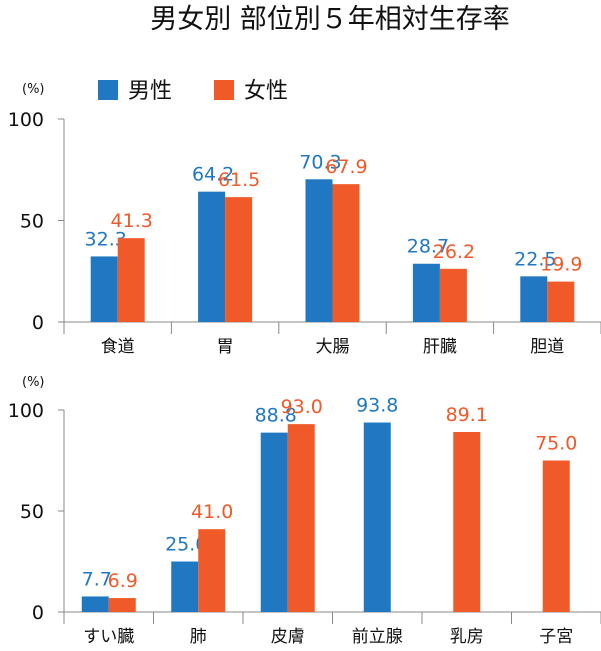 The height and width of the screenshot is (651, 601). Describe the element at coordinates (186, 545) in the screenshot. I see `data-label: 25.0` at that location.